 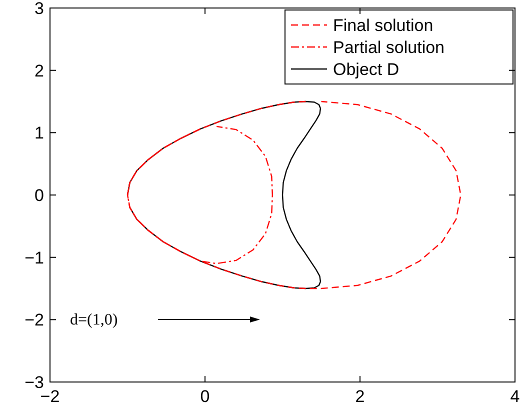 I want to click on annotation: d=(1,0), so click(x=94, y=320).